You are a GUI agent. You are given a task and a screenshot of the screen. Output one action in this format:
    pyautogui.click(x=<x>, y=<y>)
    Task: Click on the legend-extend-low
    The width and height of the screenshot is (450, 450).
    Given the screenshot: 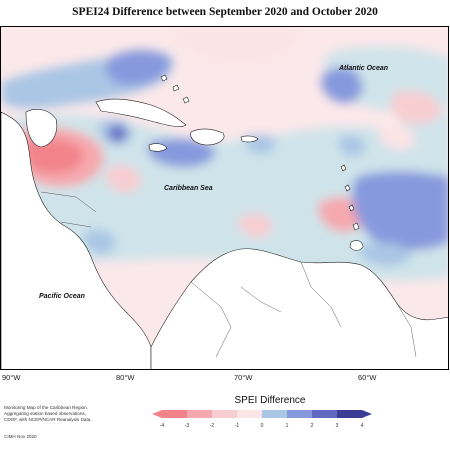 What is the action you would take?
    pyautogui.click(x=157, y=414)
    